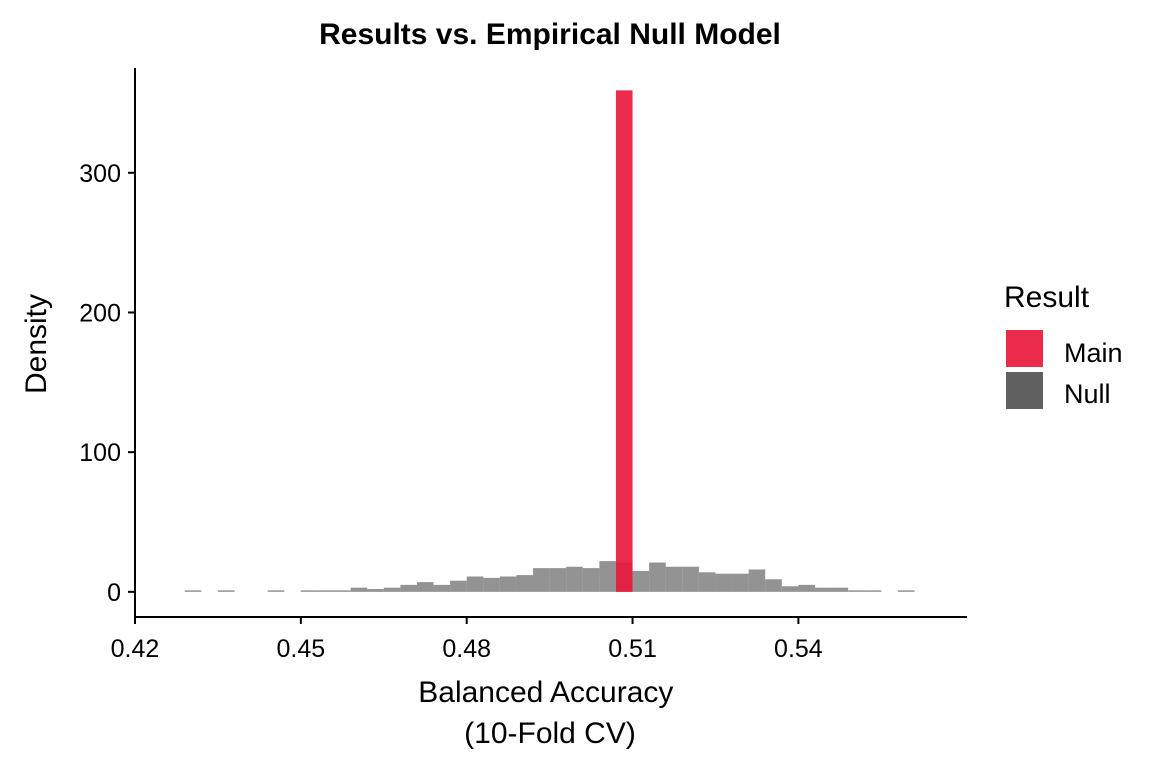 Image resolution: width=1152 pixels, height=768 pixels. What do you see at coordinates (301, 649) in the screenshot?
I see `x-tick-label: 0.45` at bounding box center [301, 649].